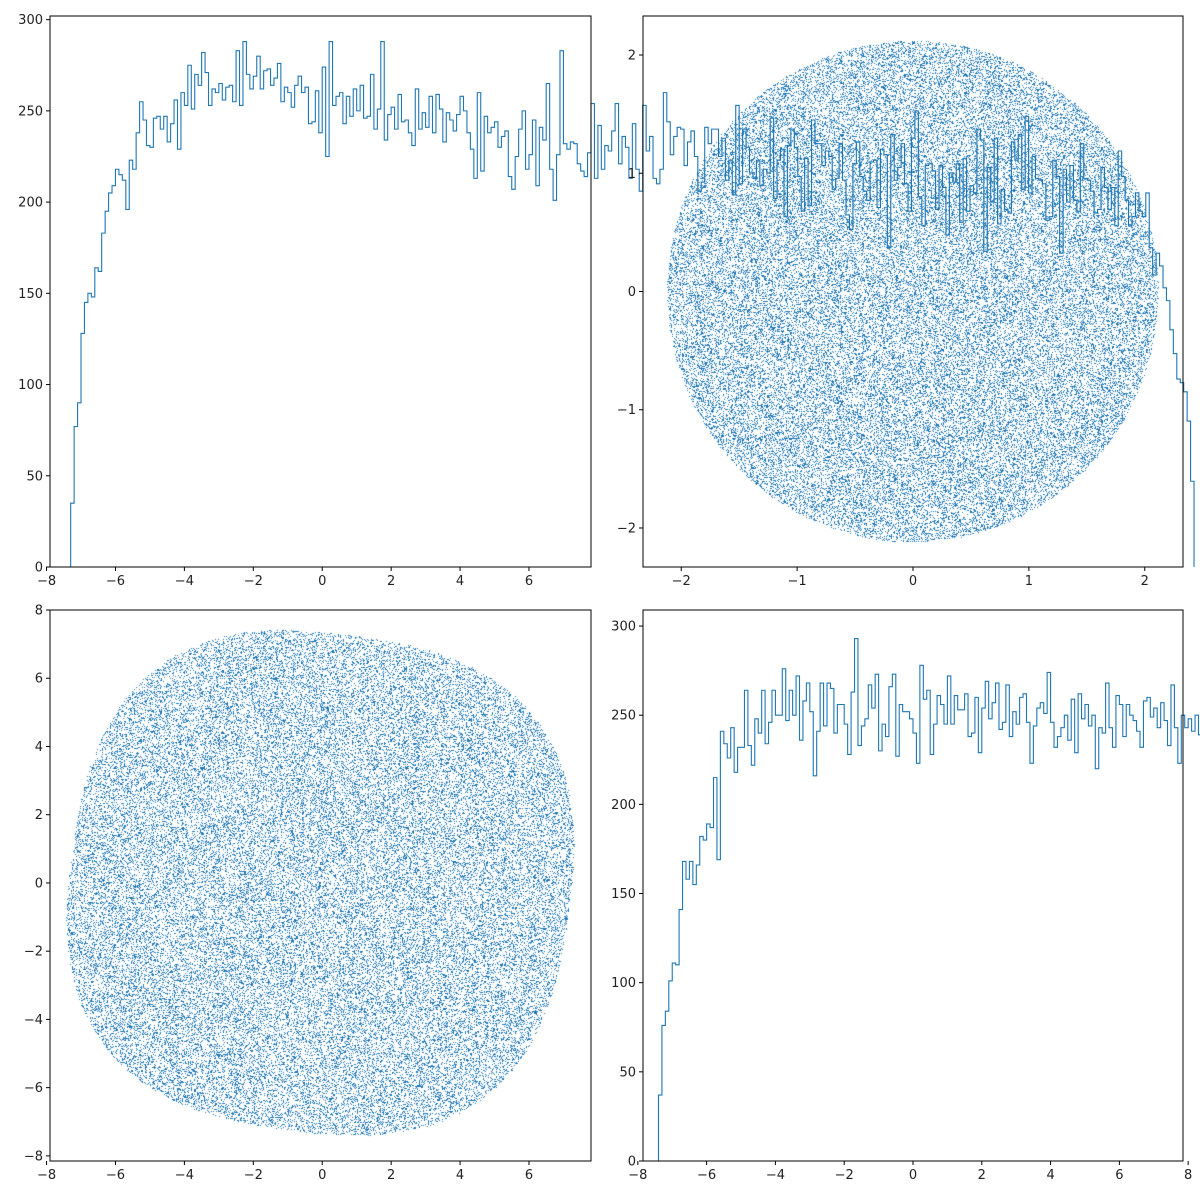 The width and height of the screenshot is (1200, 1200). Describe the element at coordinates (33, 1156) in the screenshot. I see `y-tick-label: −8` at that location.